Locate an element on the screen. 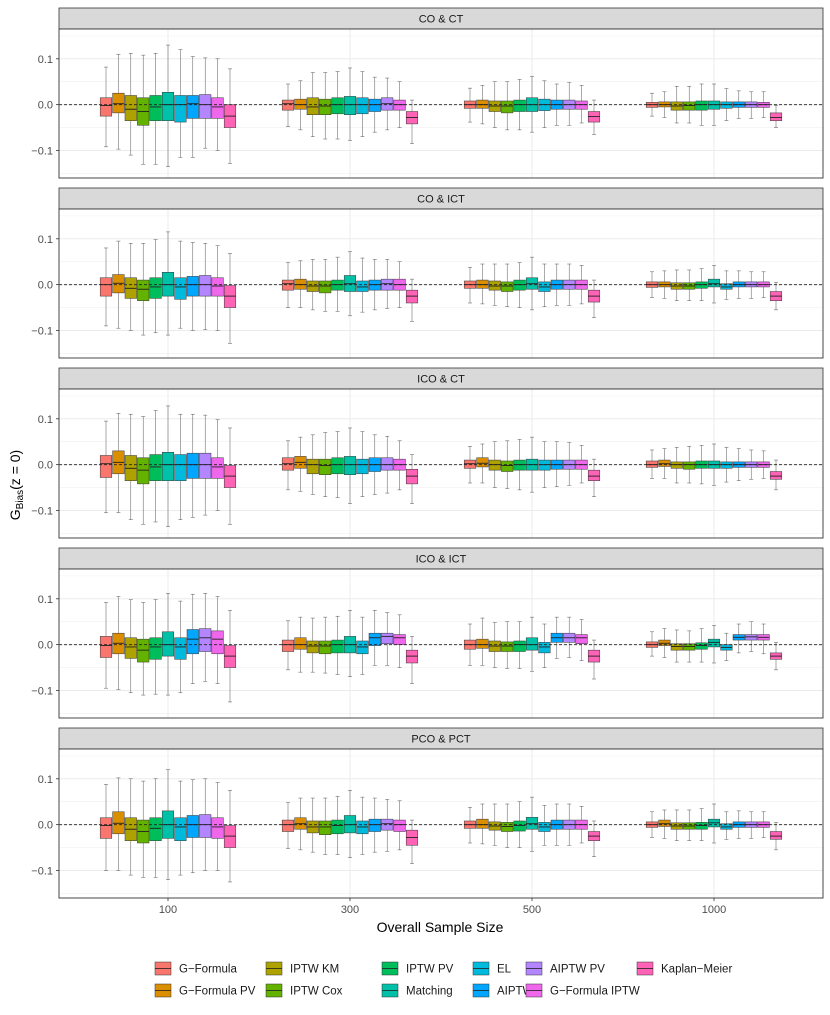  box-el is located at coordinates (180, 284).